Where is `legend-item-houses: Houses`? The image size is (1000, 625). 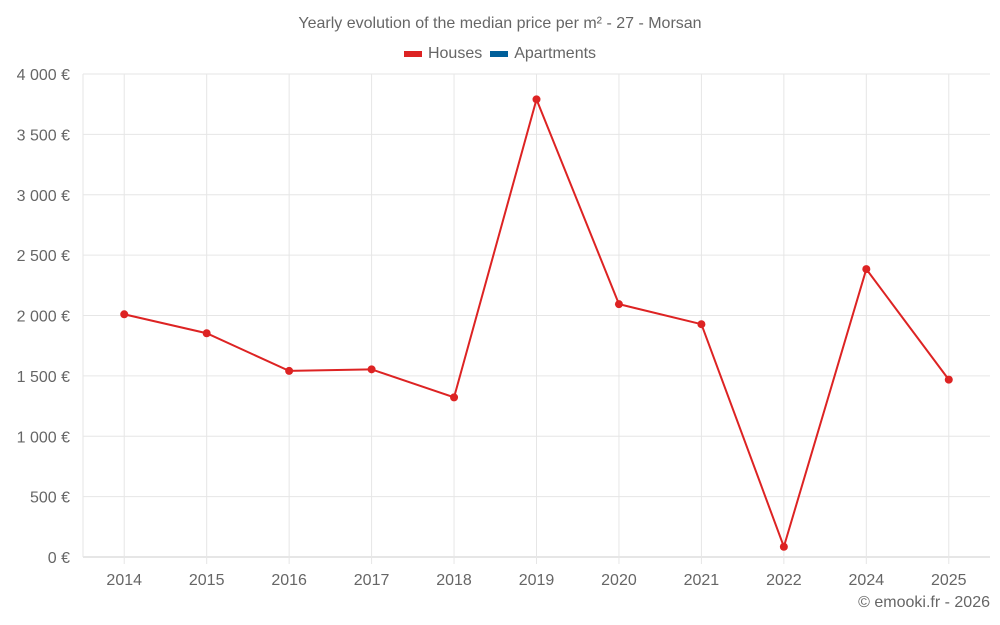
legend-item-houses: Houses is located at coordinates (443, 54).